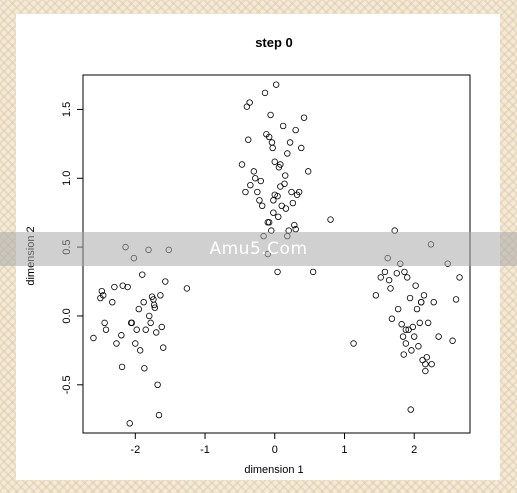 This screenshot has height=493, width=517. I want to click on y-tick-label: 1.5, so click(67, 109).